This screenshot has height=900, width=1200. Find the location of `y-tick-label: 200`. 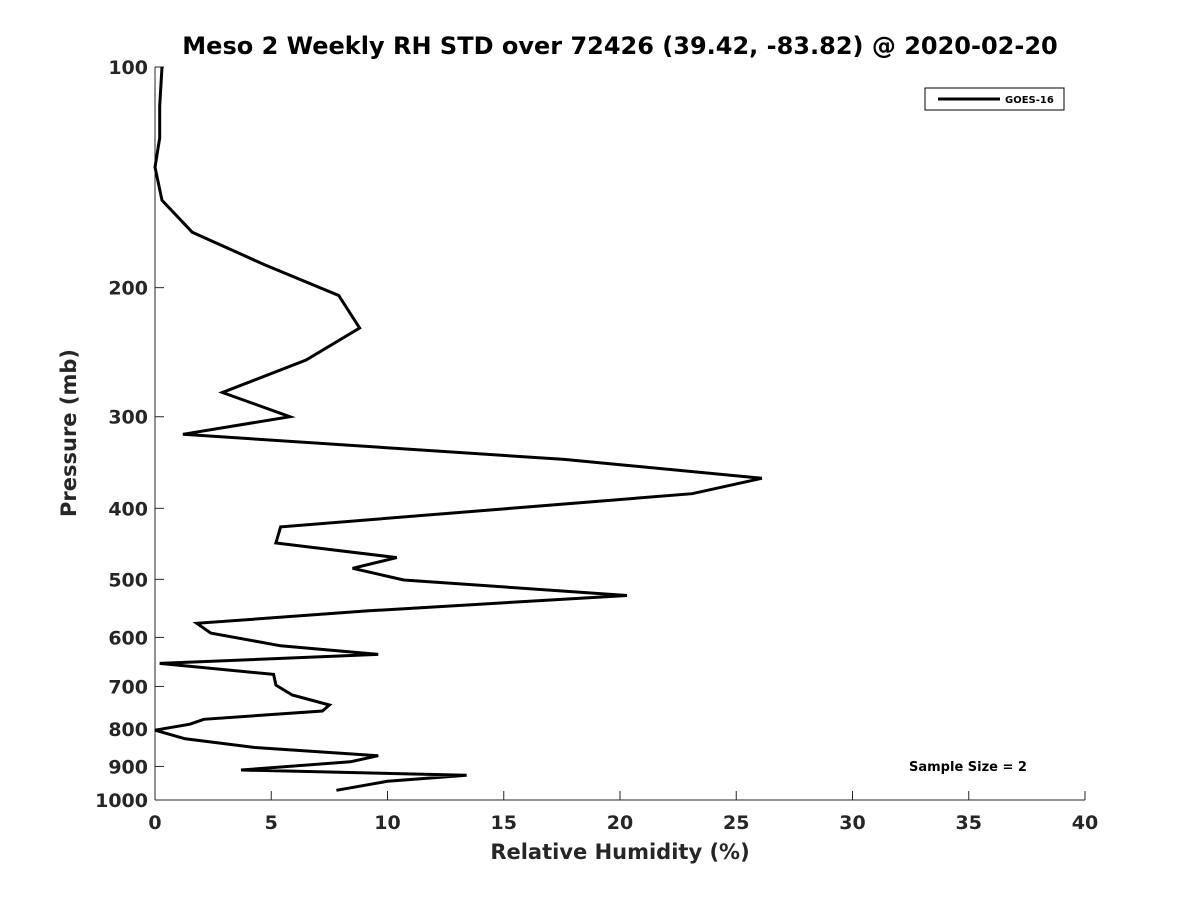

y-tick-label: 200 is located at coordinates (128, 289).